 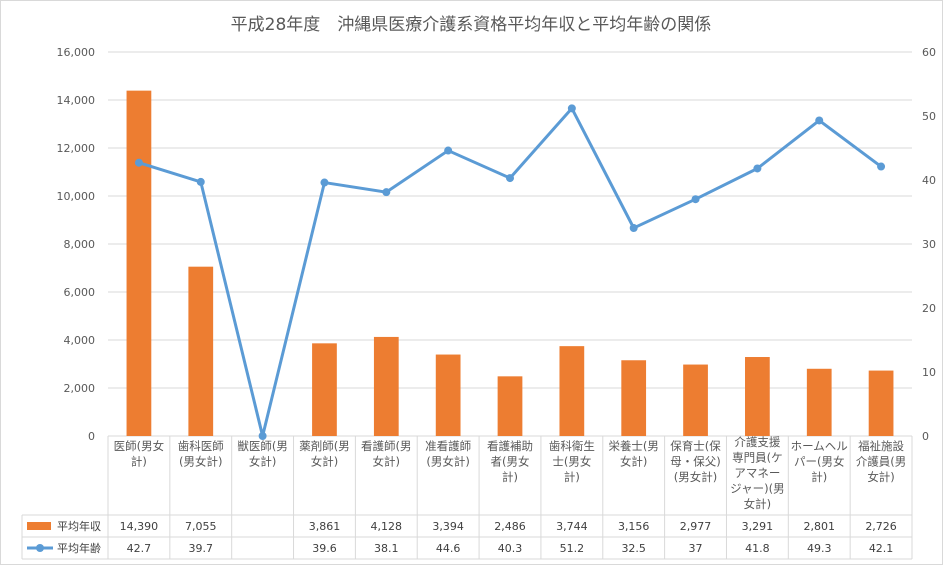 What do you see at coordinates (881, 461) in the screenshot?
I see `category-label: 福祉施設介護員(男女計)` at bounding box center [881, 461].